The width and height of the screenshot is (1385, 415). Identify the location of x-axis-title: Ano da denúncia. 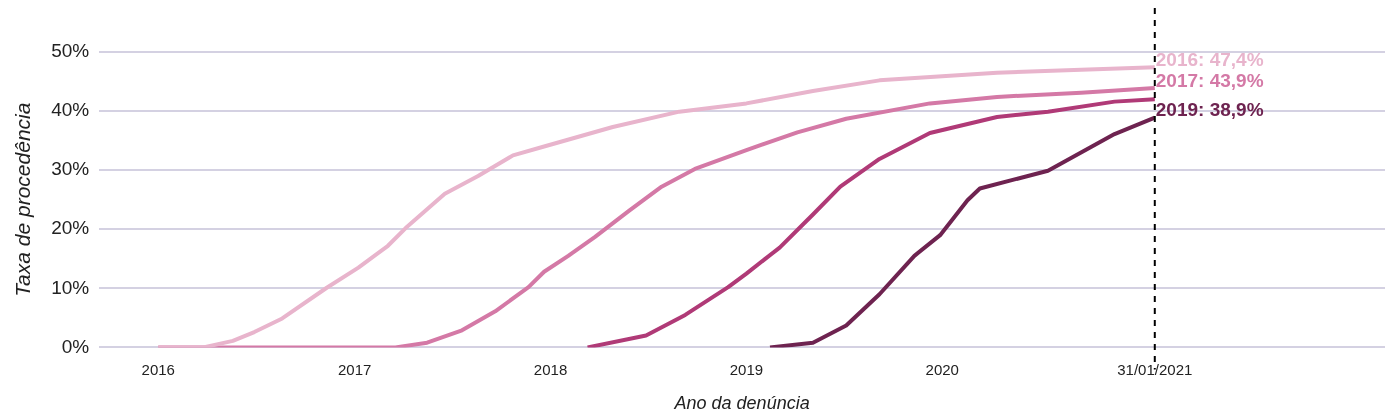
(741, 403).